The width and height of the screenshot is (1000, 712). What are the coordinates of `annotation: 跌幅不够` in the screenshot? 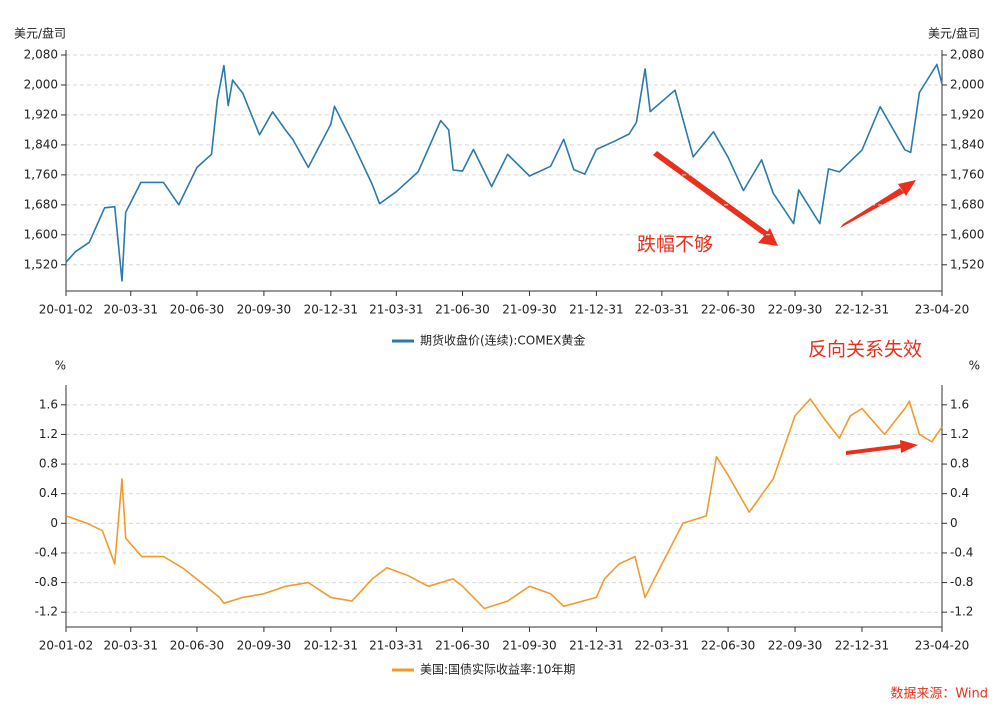 It's located at (675, 245).